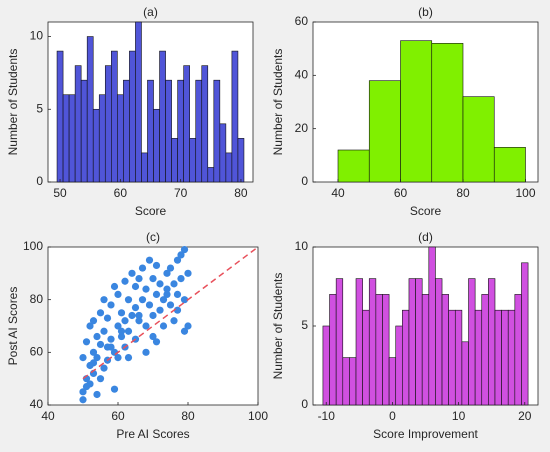 Image resolution: width=550 pixels, height=452 pixels. What do you see at coordinates (153, 237) in the screenshot?
I see `panel-title: (c)` at bounding box center [153, 237].